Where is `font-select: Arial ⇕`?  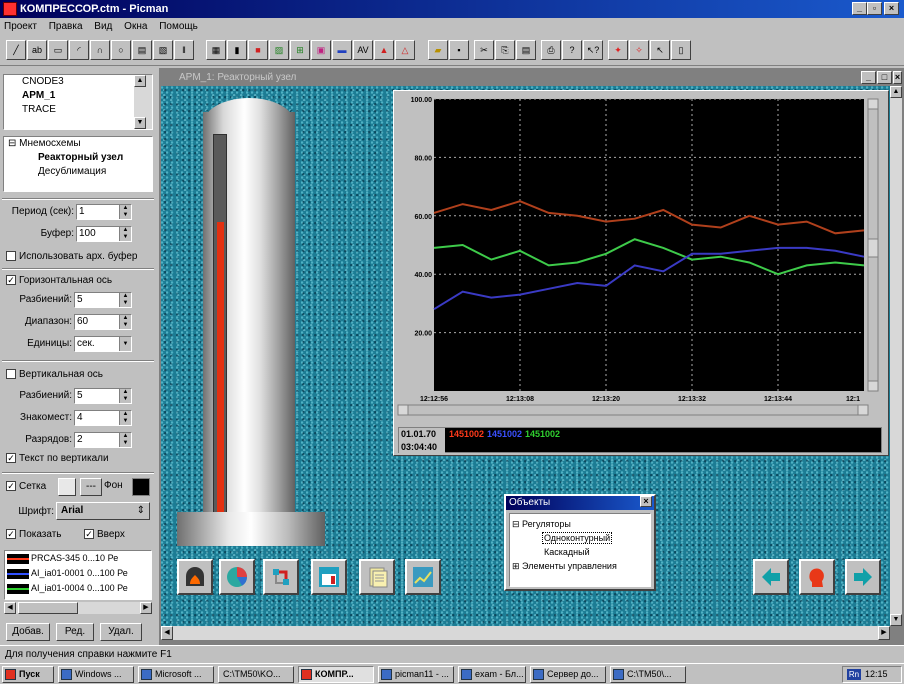
font-select: Arial ⇕ is located at coordinates (103, 511).